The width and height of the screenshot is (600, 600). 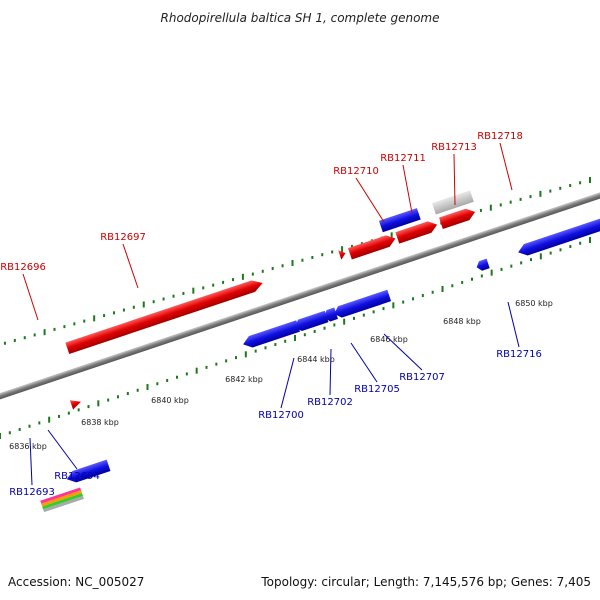 I want to click on multicolor-feature-stack, so click(x=62, y=500).